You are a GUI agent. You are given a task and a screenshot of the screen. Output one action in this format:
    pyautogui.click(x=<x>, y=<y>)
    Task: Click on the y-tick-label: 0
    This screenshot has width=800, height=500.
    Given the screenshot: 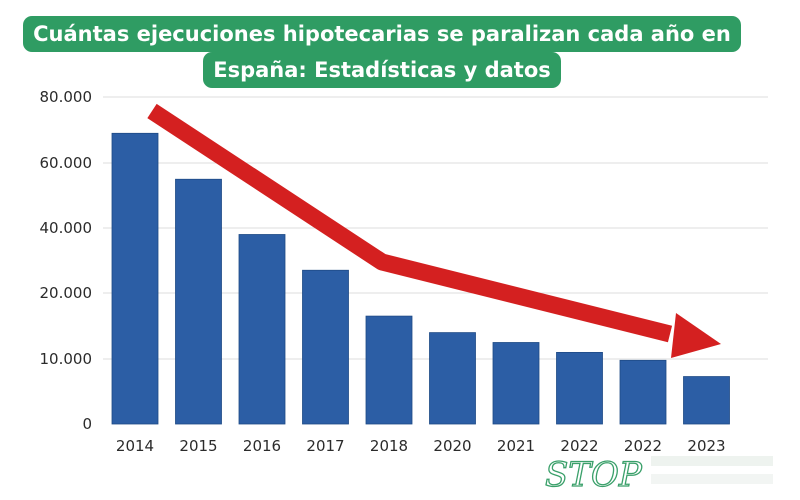 What is the action you would take?
    pyautogui.click(x=87, y=424)
    